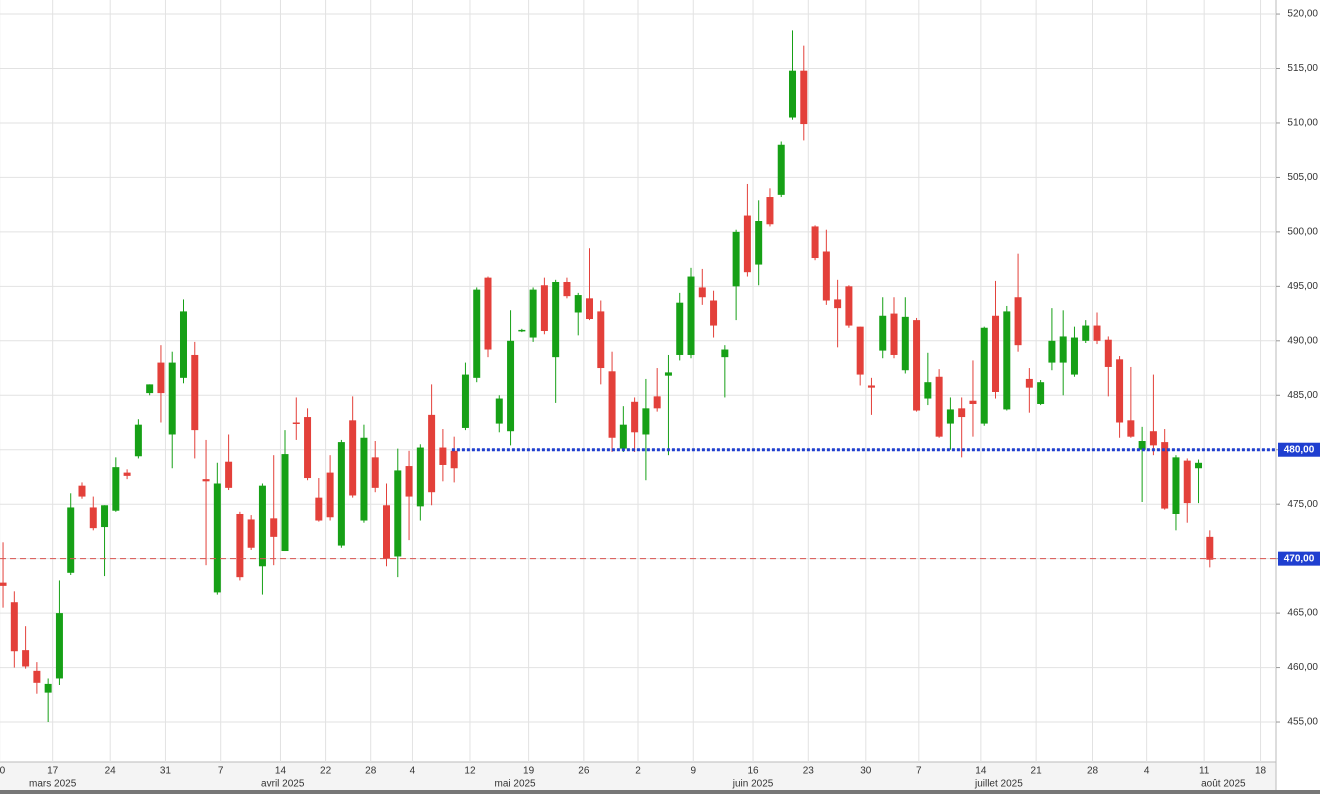 This screenshot has height=799, width=1320. I want to click on level-label: 470,00, so click(1299, 558).